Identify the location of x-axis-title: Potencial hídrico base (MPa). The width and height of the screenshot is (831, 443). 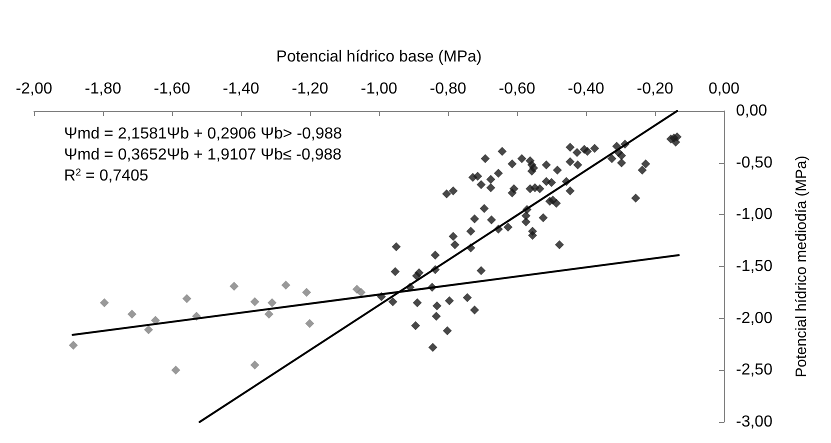
(379, 57).